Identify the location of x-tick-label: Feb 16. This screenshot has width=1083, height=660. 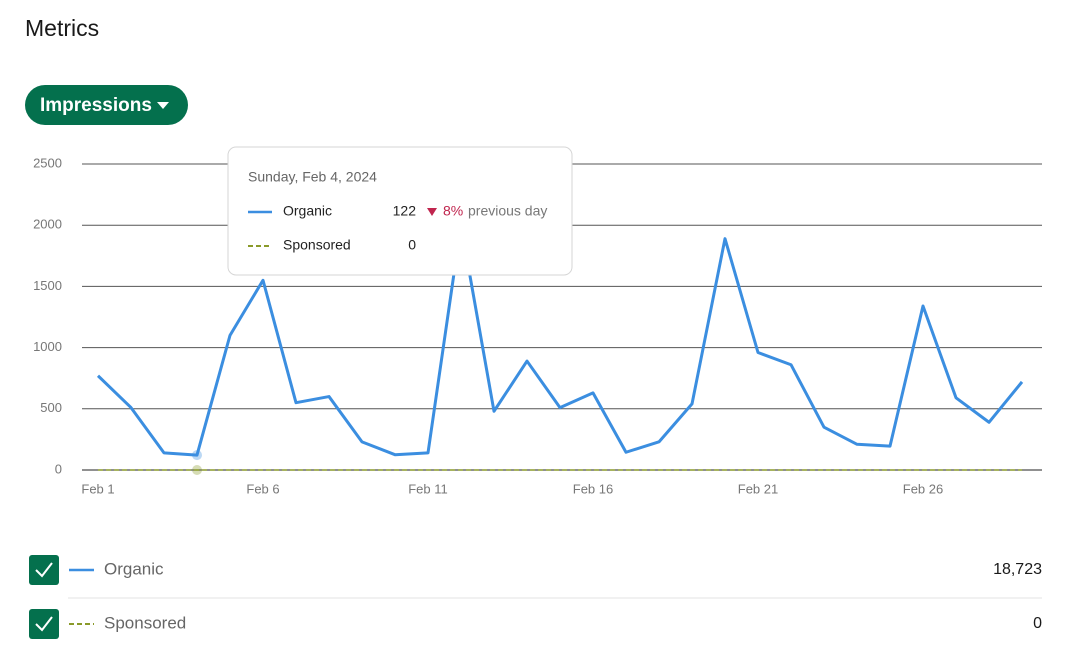
(593, 488).